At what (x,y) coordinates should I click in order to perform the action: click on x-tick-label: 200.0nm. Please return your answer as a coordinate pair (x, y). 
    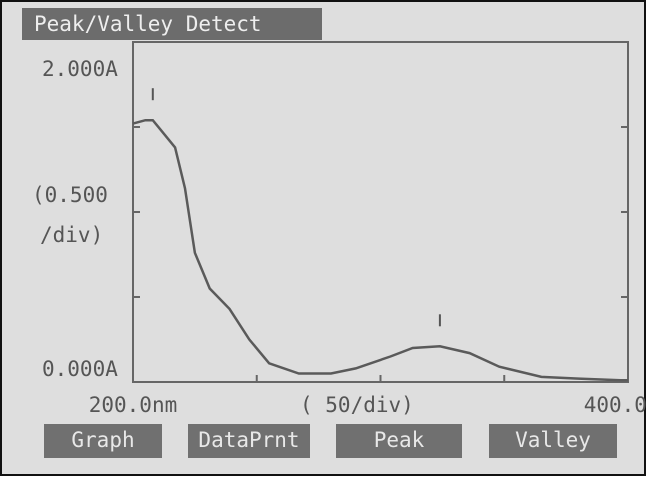
    Looking at the image, I should click on (133, 405).